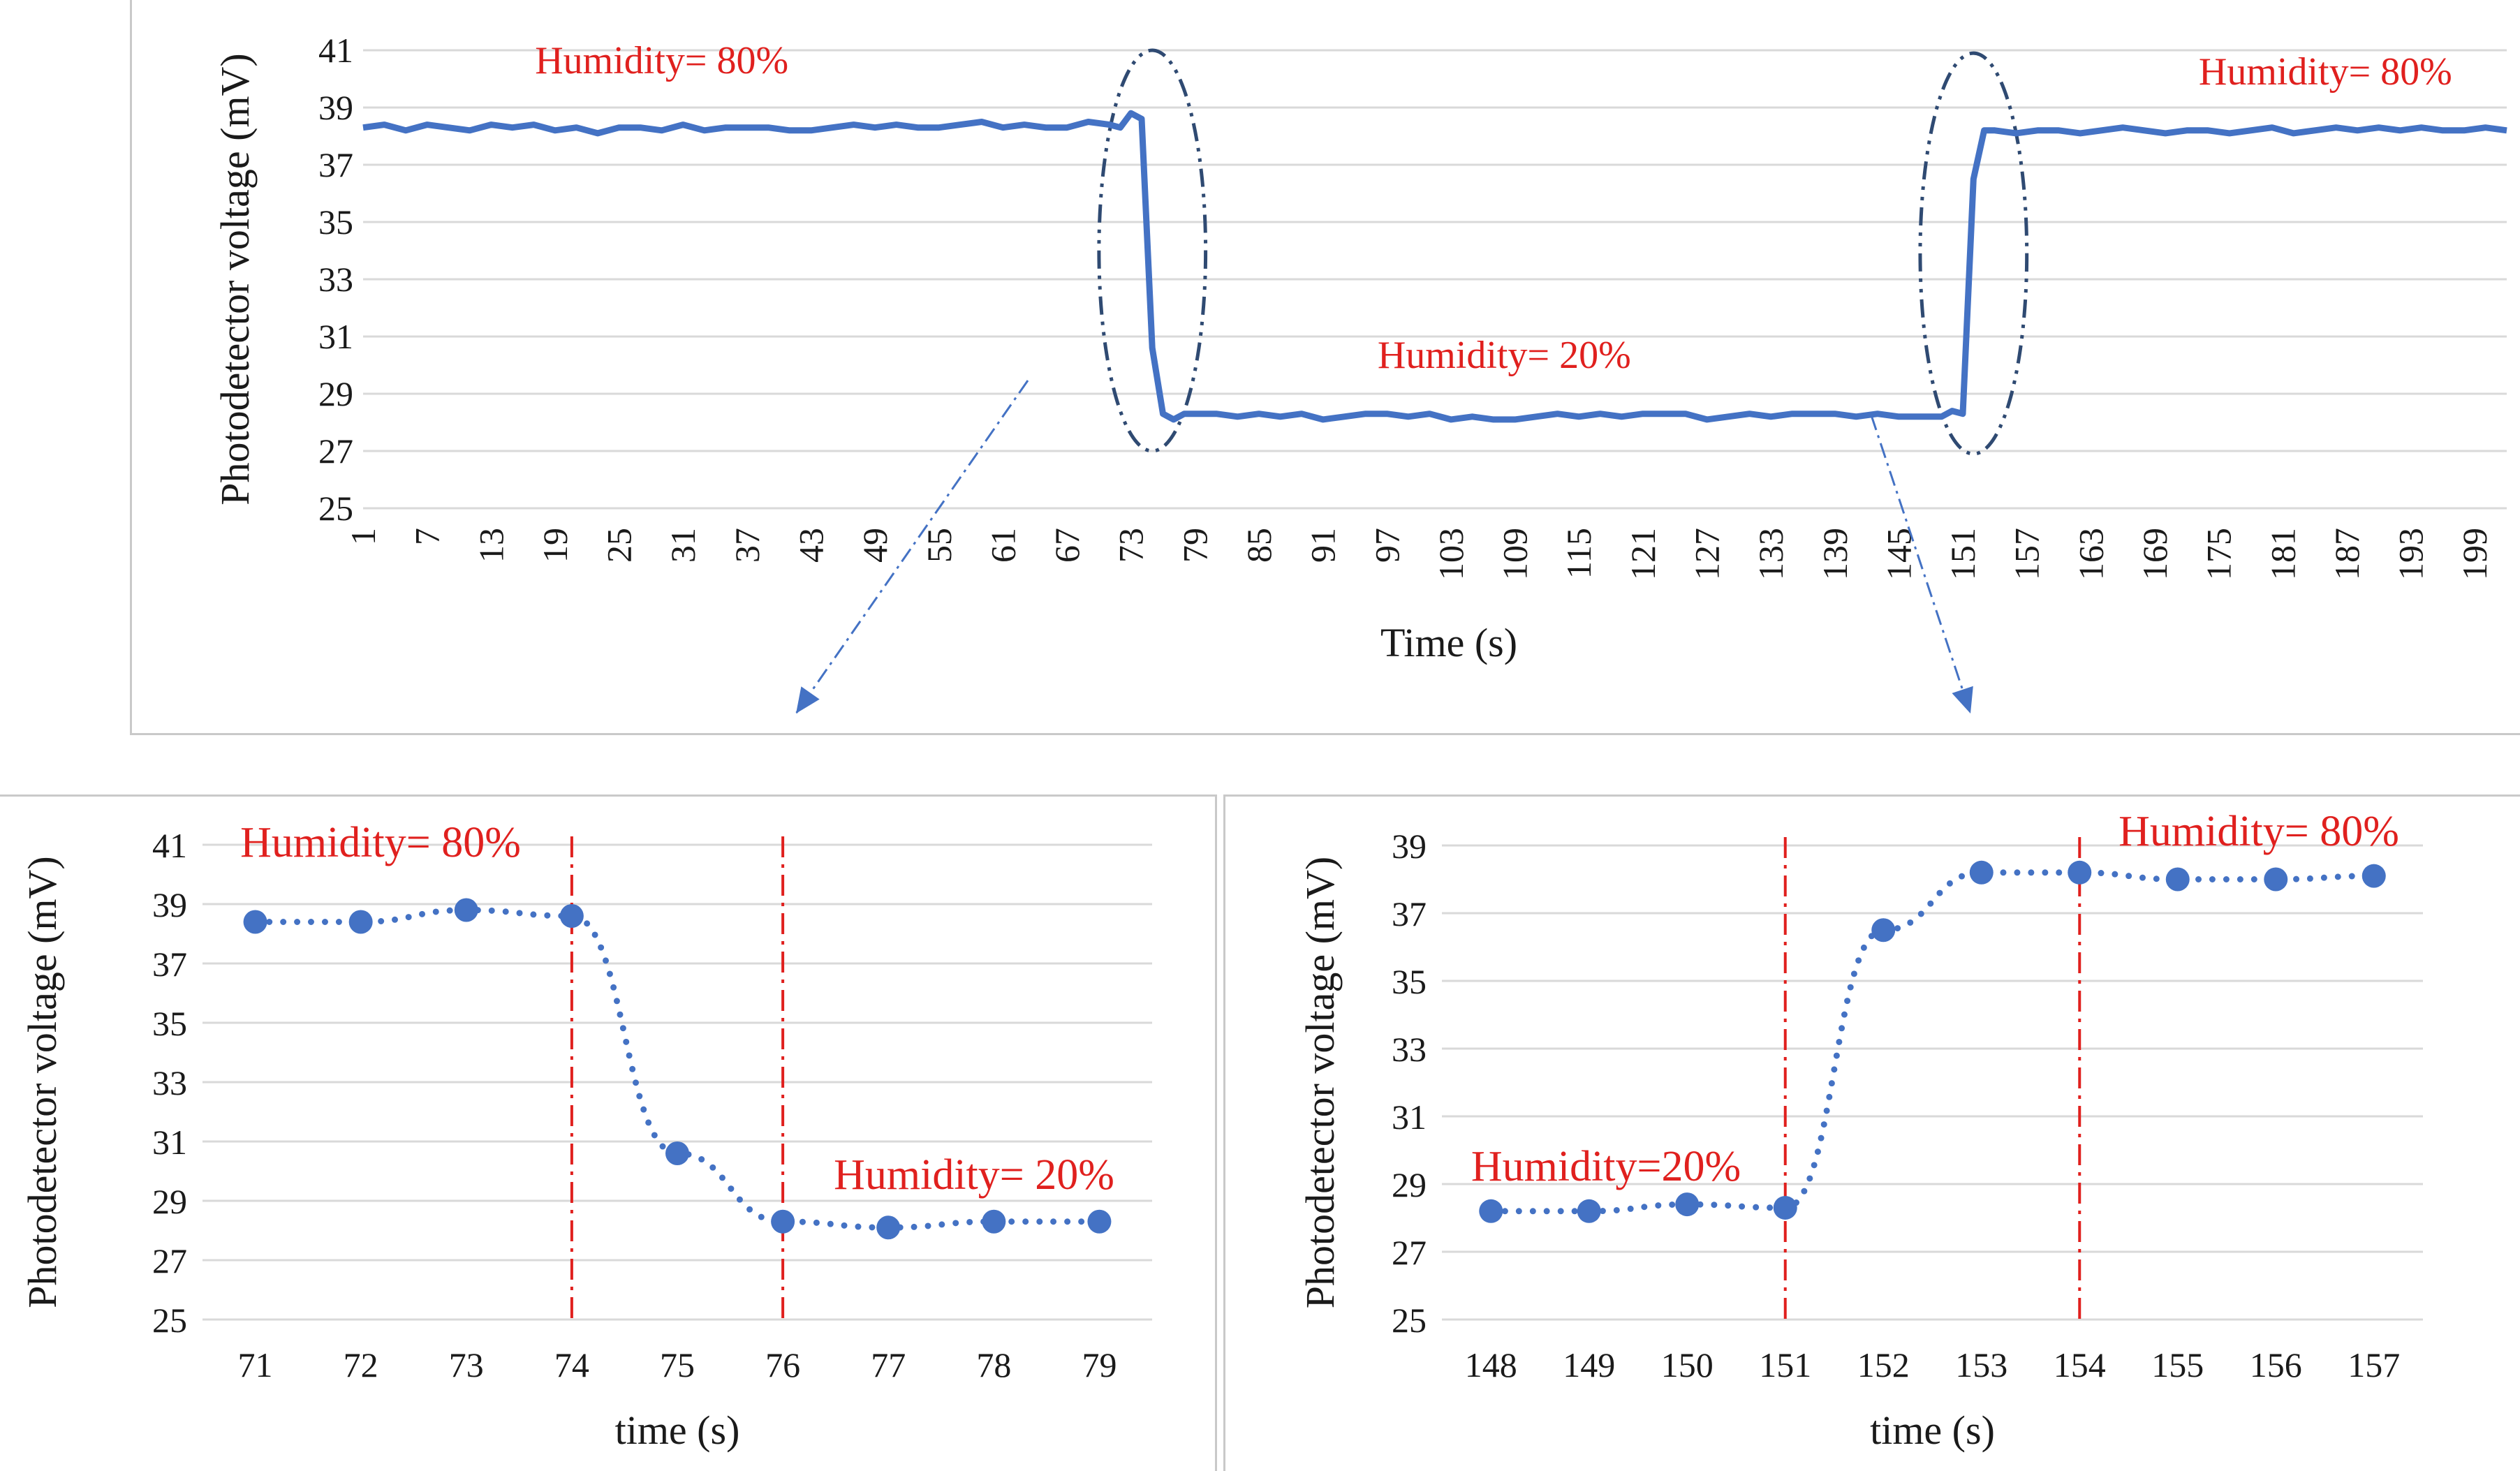 The image size is (2520, 1471). Describe the element at coordinates (335, 336) in the screenshot. I see `overview-y-tick-label: 31` at that location.